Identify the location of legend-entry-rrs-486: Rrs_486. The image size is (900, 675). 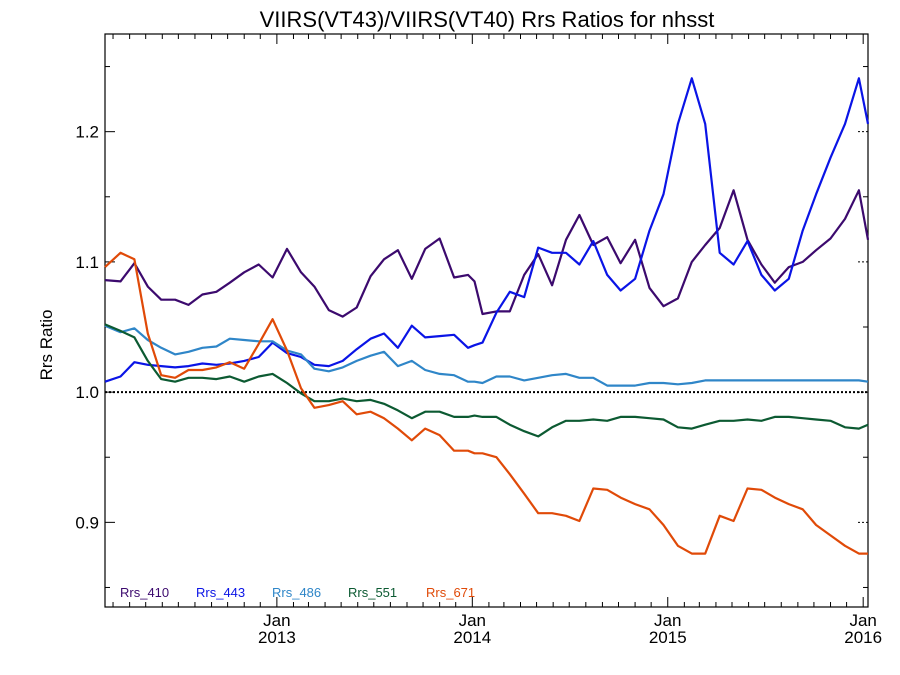
(296, 592).